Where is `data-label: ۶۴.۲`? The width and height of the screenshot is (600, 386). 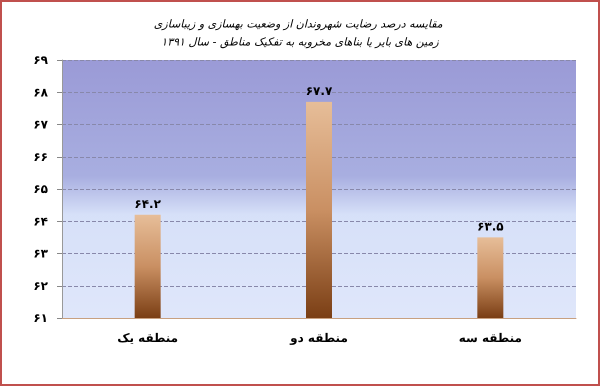 data-label: ۶۴.۲ is located at coordinates (148, 203).